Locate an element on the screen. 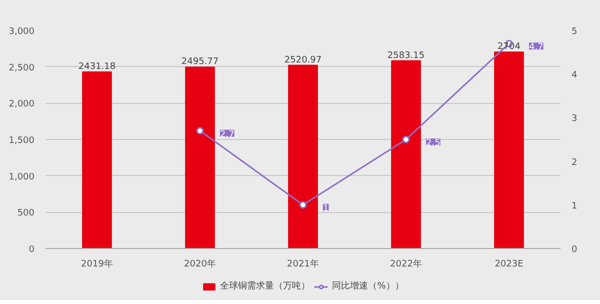 This screenshot has height=304, width=600. x-tick-label: 2022年 is located at coordinates (406, 264).